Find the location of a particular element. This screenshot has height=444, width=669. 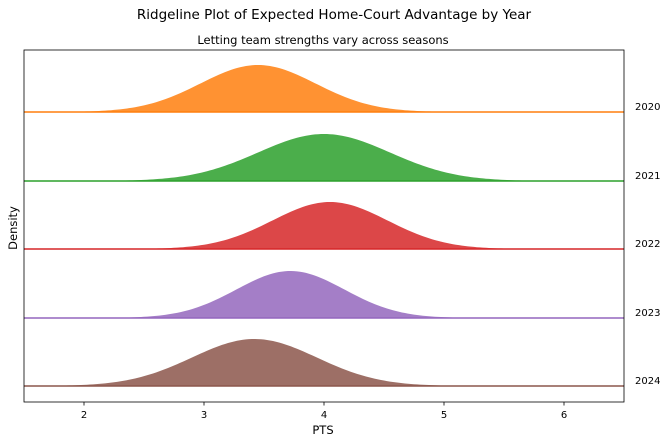

ridge-area-2024 is located at coordinates (324, 362).